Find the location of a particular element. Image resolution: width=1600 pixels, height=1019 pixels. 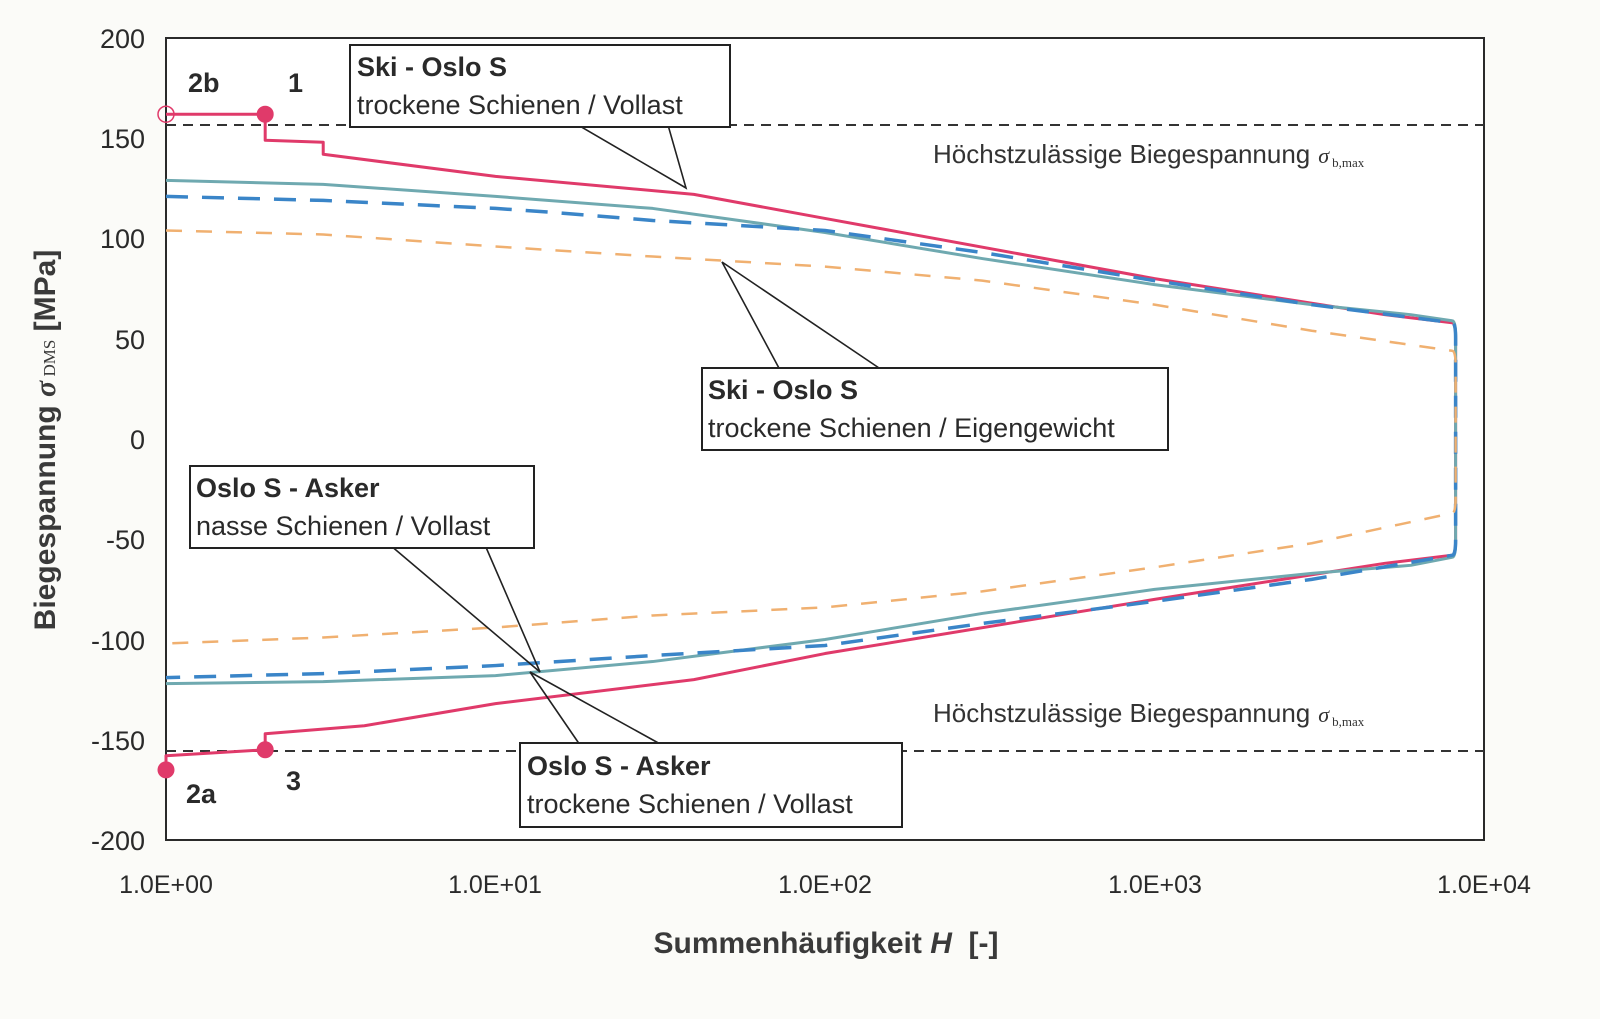

annotation-subtitle: trockene Schienen / Eigengewicht is located at coordinates (911, 428).